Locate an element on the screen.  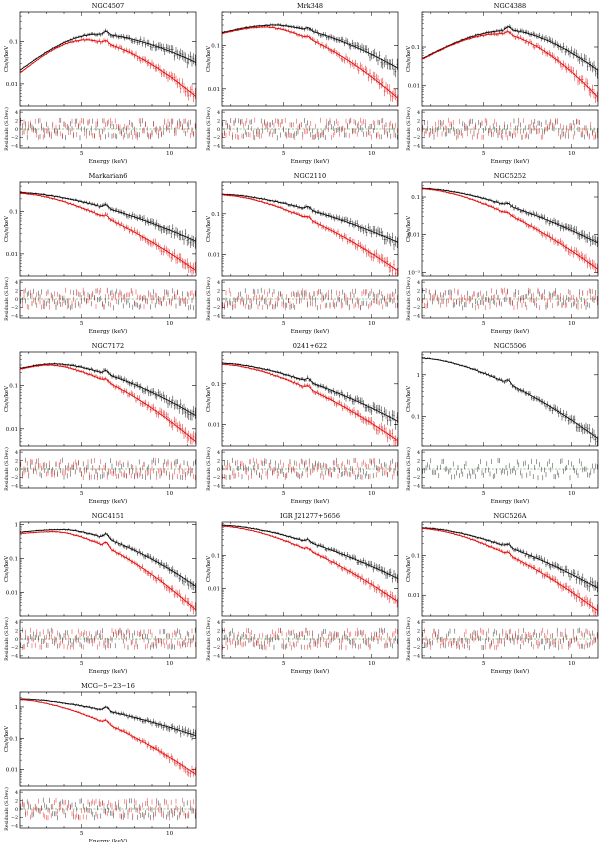
y-tick-label: 10⁻³ is located at coordinates (414, 272).